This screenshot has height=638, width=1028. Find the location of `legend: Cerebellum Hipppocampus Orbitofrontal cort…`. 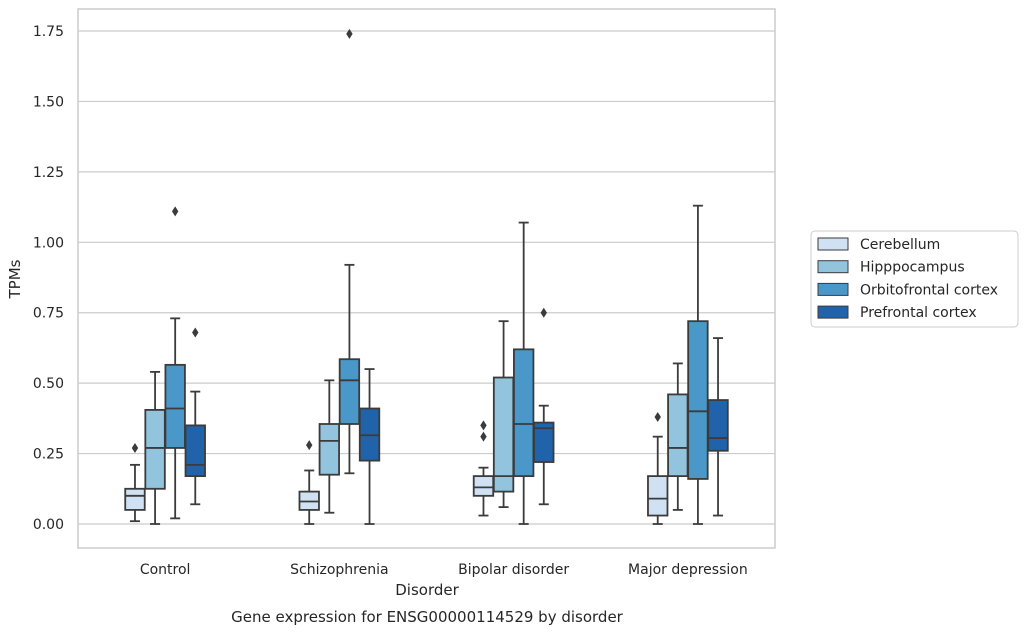

legend: Cerebellum Hipppocampus Orbitofrontal cort… is located at coordinates (914, 279).